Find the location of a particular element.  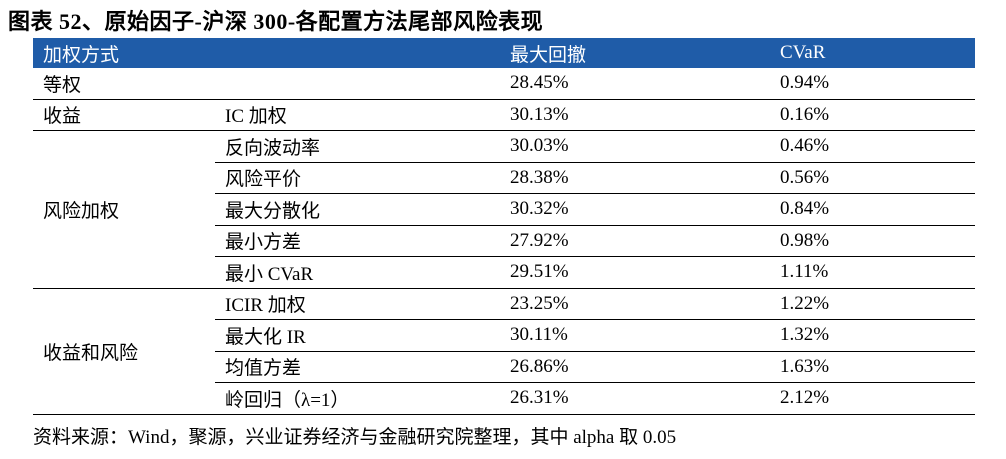

group-cell: 收益 is located at coordinates (124, 115).